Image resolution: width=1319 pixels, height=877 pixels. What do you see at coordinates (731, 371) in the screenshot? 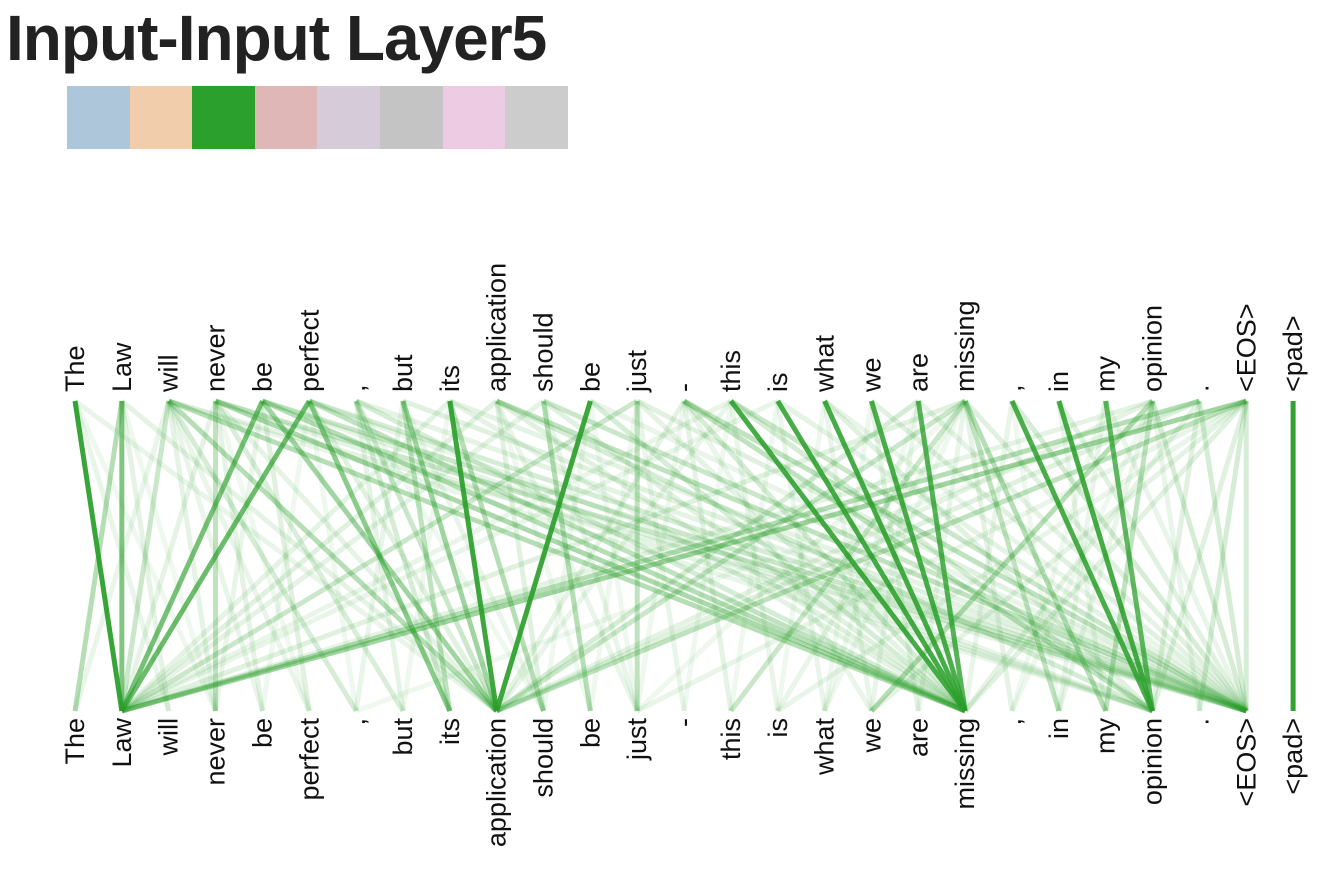
I see `source-token: this` at bounding box center [731, 371].